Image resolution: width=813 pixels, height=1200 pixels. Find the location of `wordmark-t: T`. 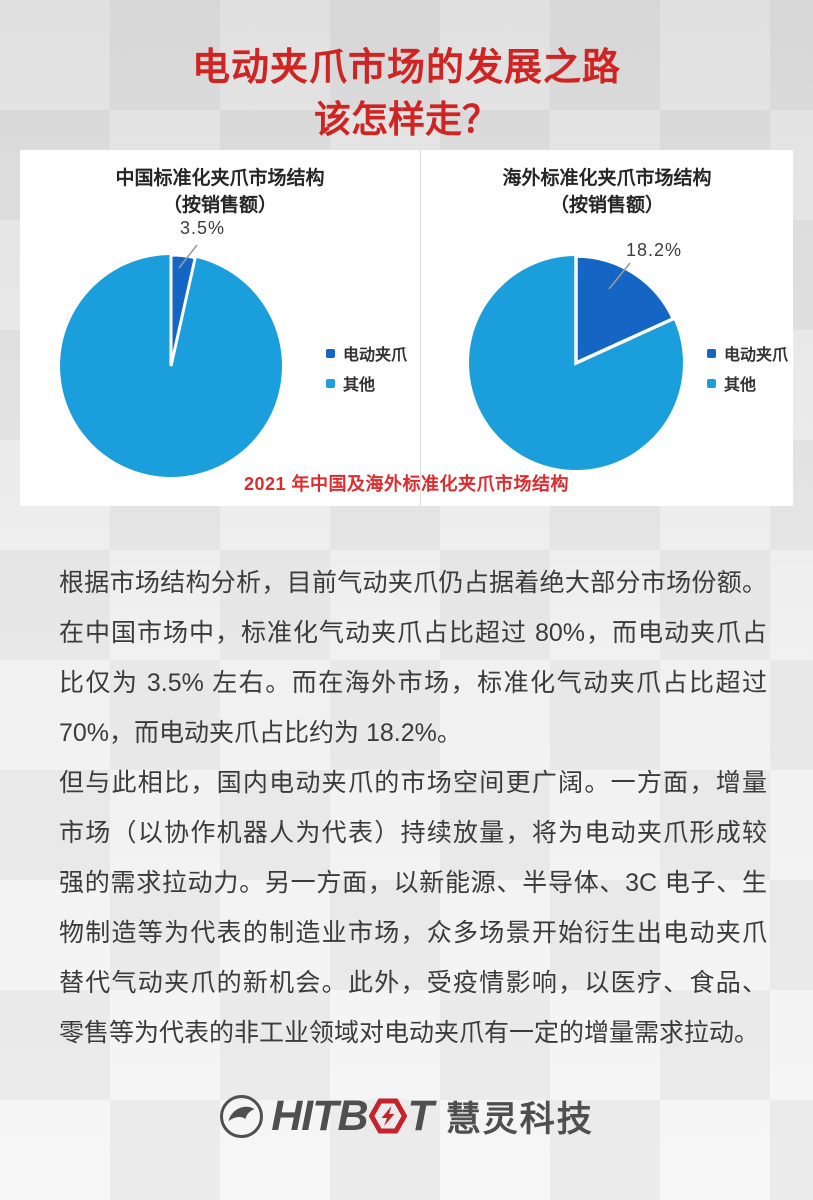

wordmark-t: T is located at coordinates (420, 1116).